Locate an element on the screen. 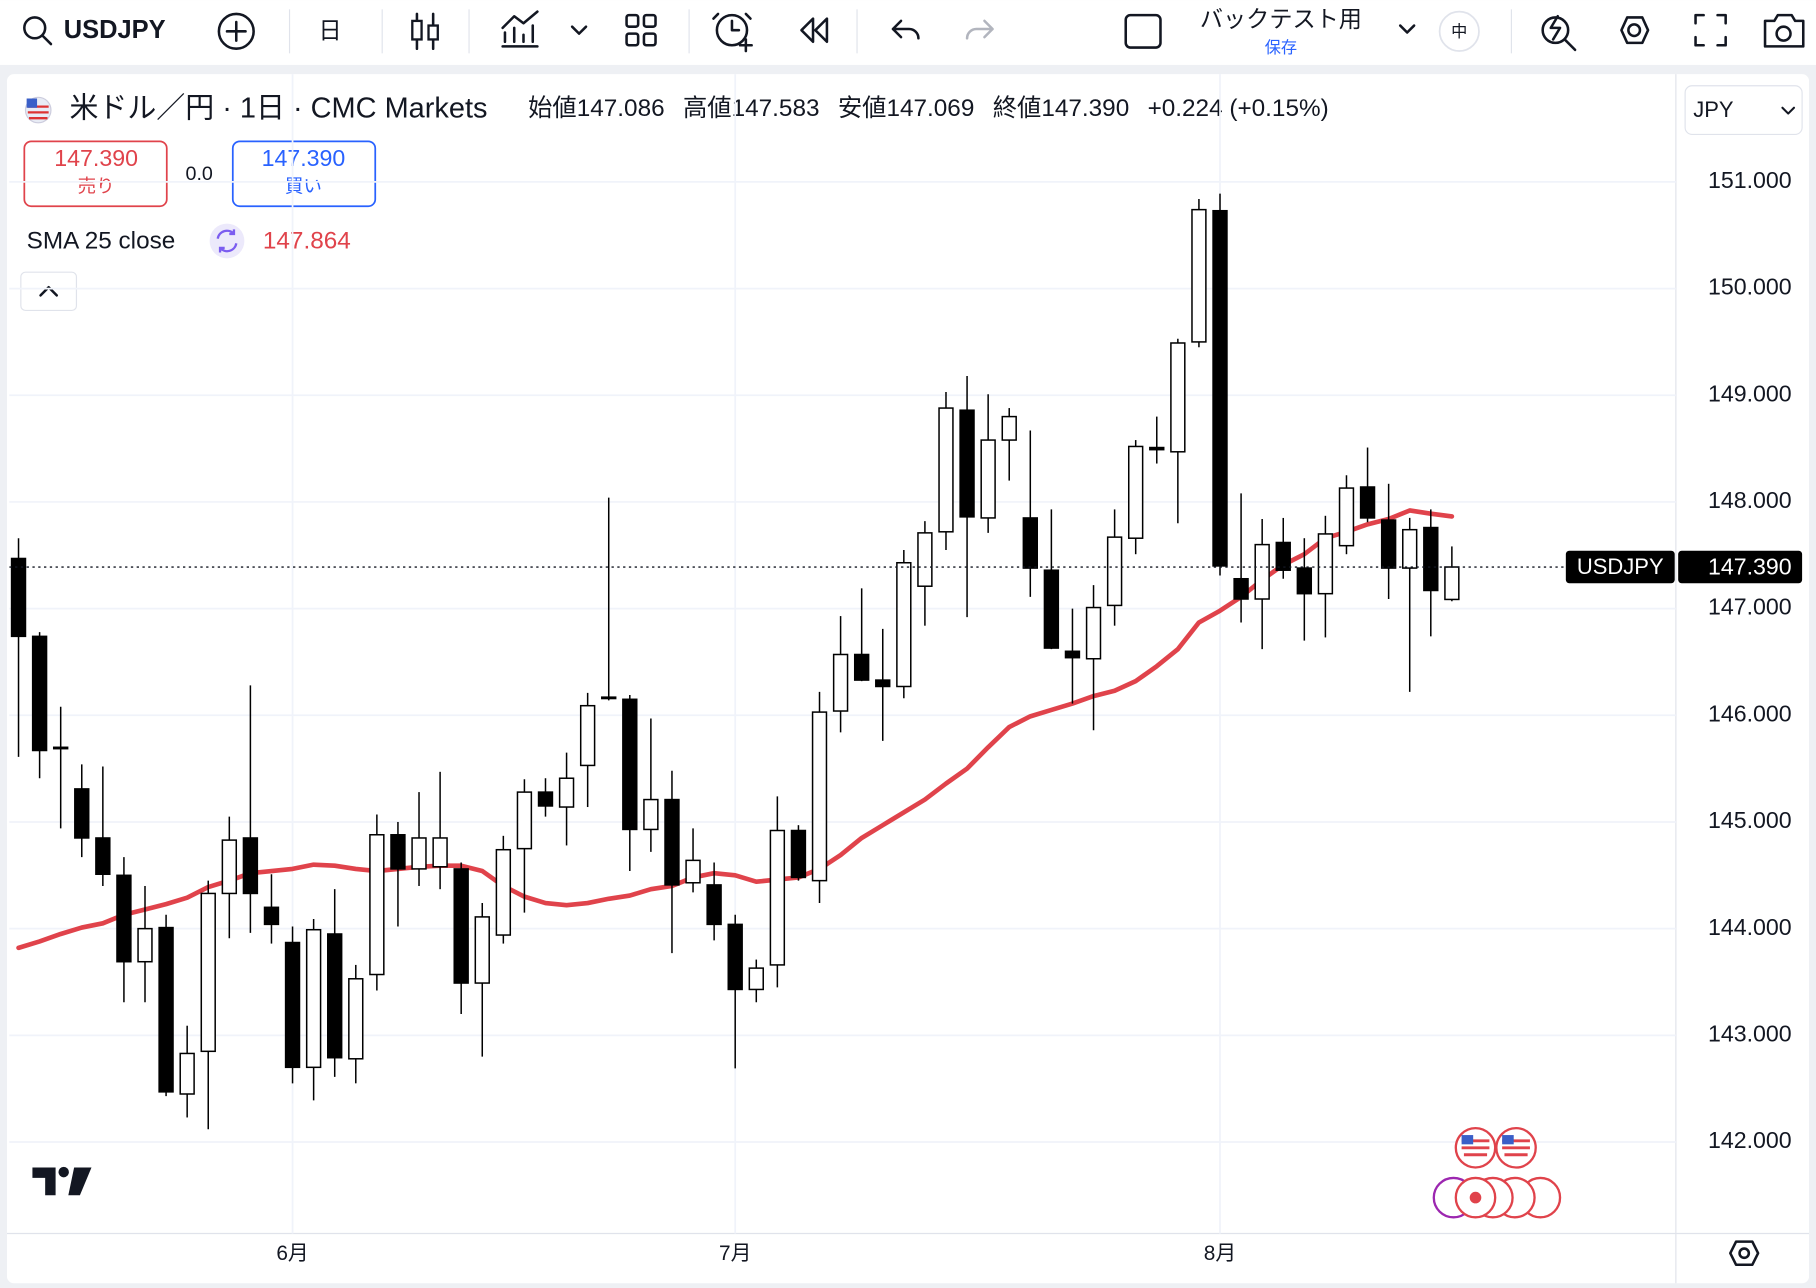 This screenshot has width=1816, height=1288. quick-search-detail is located at coordinates (1563, 33).